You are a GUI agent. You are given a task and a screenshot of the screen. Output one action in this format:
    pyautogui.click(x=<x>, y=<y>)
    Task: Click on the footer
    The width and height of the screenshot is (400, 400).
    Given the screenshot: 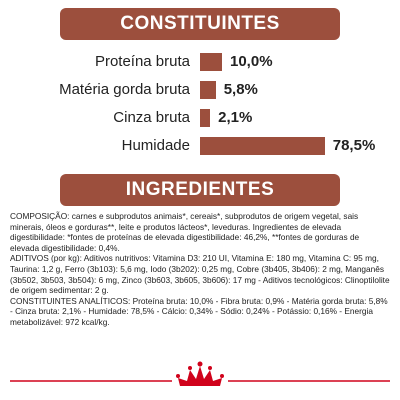 What is the action you would take?
    pyautogui.click(x=200, y=373)
    